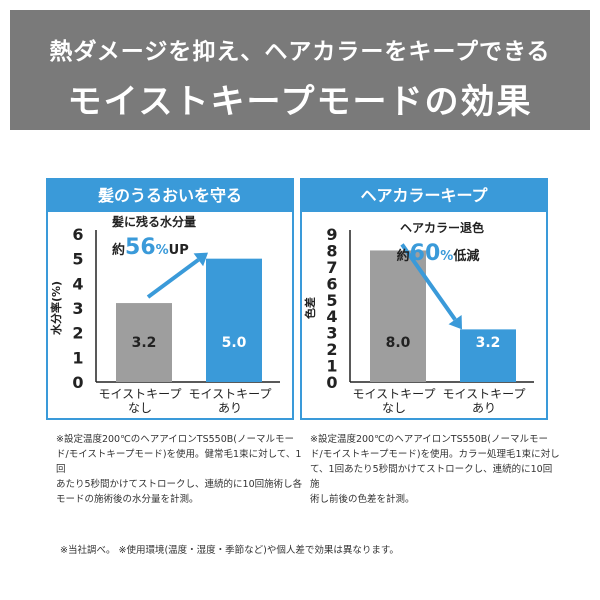  What do you see at coordinates (331, 267) in the screenshot?
I see `y-tick-label: 7` at bounding box center [331, 267].